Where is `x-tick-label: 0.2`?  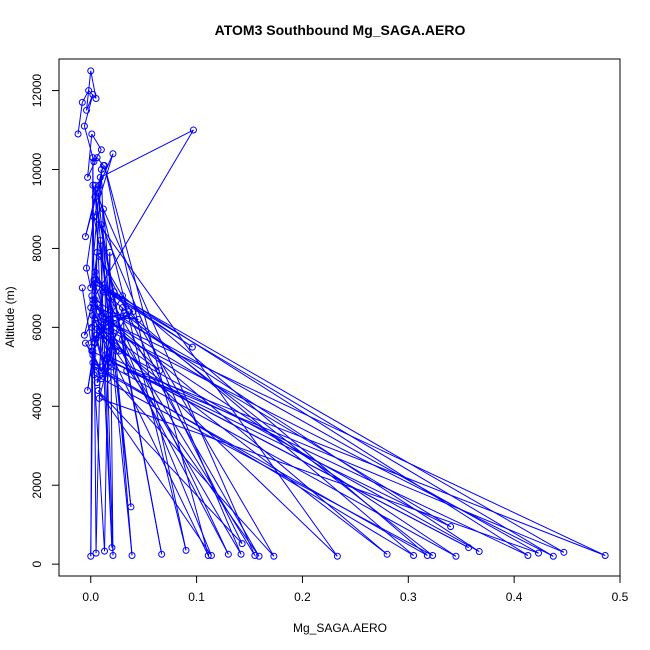 x-tick-label: 0.2 is located at coordinates (302, 597).